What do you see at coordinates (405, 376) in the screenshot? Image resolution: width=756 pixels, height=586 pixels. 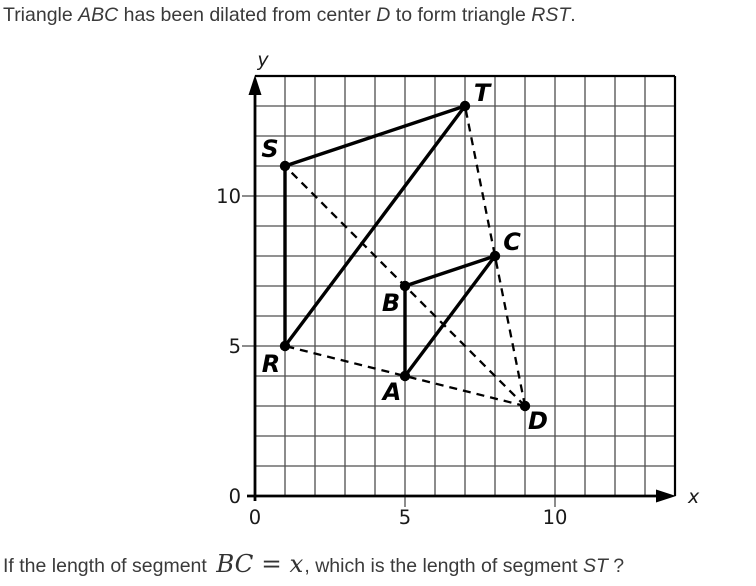 I see `point-A` at bounding box center [405, 376].